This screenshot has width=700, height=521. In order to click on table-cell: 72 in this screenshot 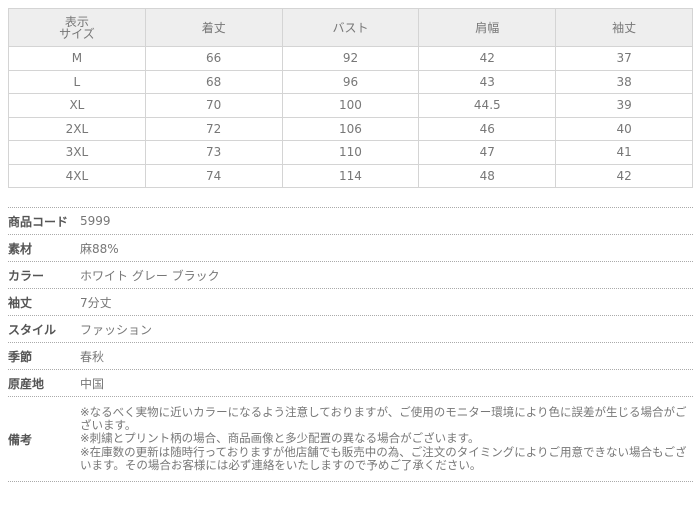, I will do `click(213, 128)`.